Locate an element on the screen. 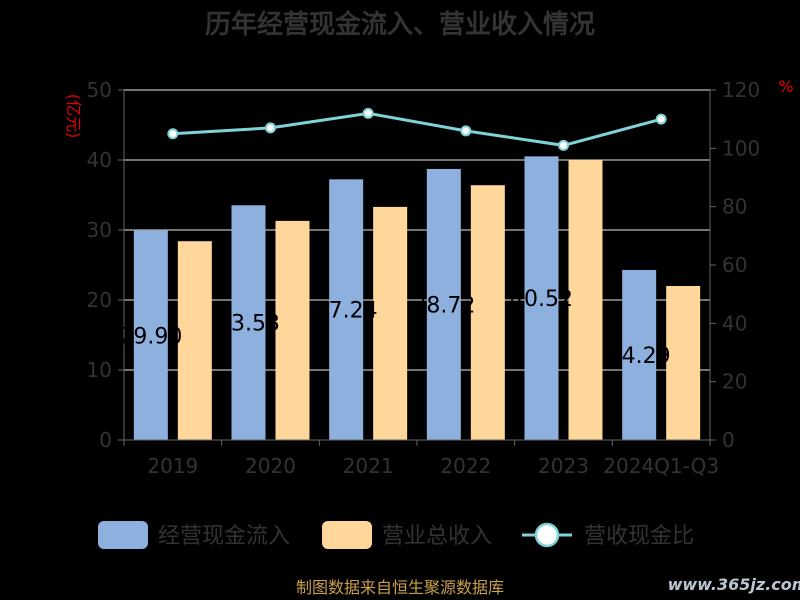 The width and height of the screenshot is (800, 600). right-tick-label: 40 is located at coordinates (734, 323).